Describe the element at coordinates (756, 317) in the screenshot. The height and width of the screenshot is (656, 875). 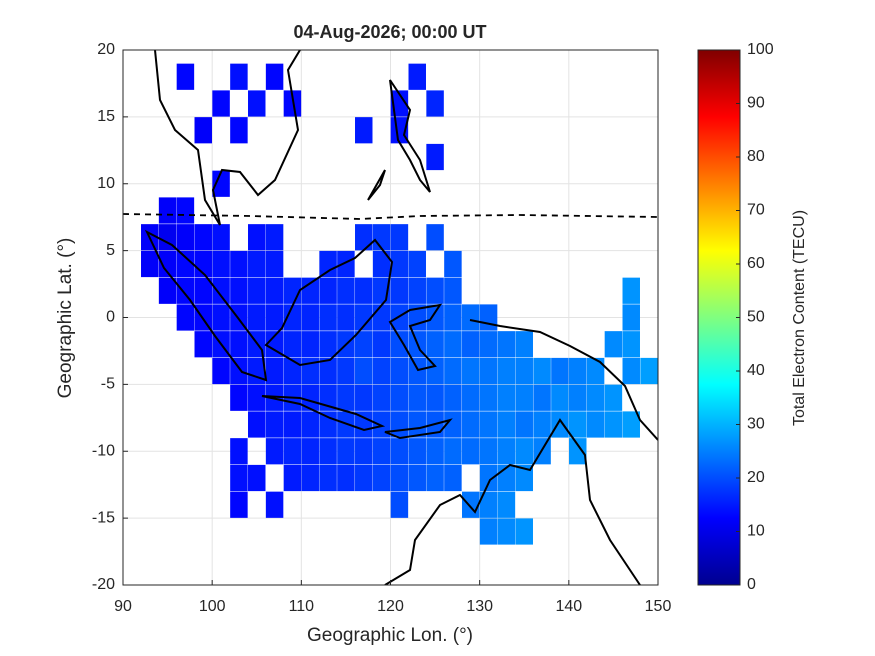
I see `colorbar-tick-label: 50` at that location.